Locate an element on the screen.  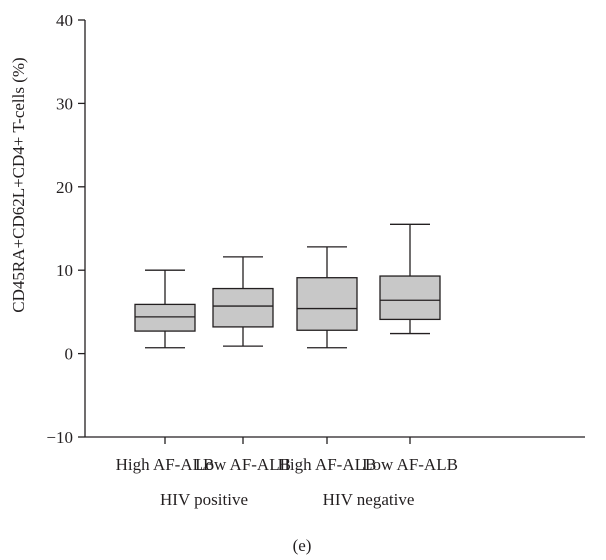
y-tick-label: 0 is located at coordinates (69, 354).